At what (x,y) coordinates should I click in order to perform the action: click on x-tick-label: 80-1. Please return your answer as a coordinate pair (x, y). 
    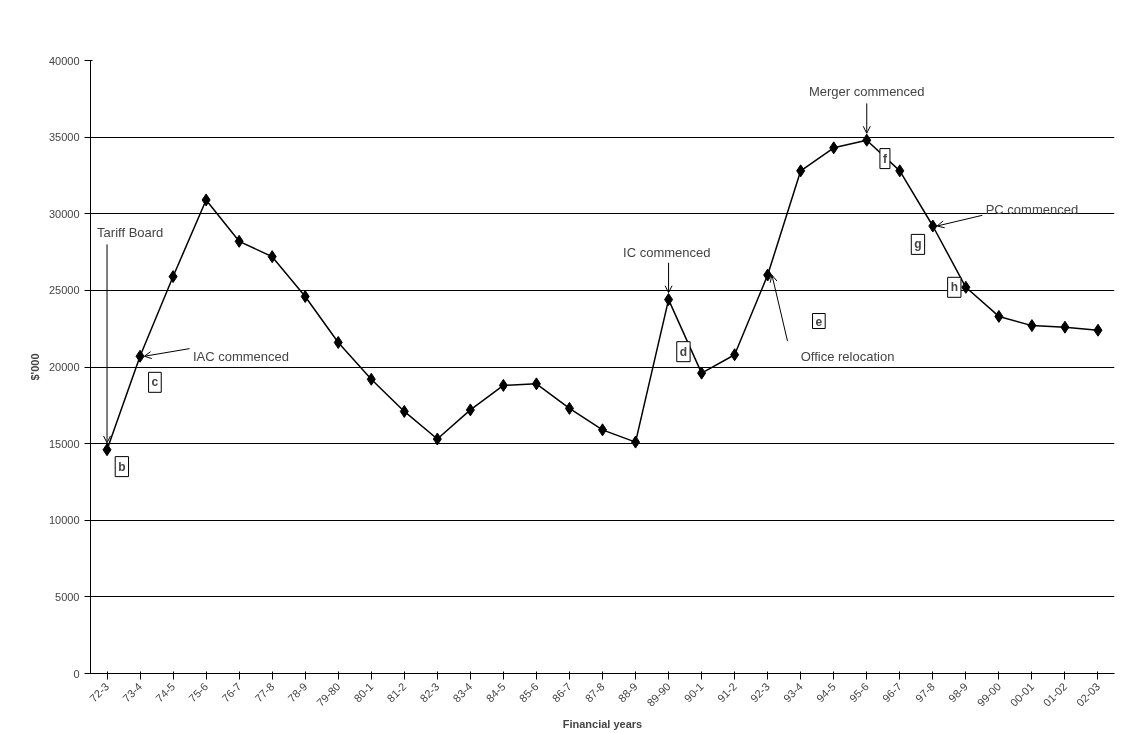
    Looking at the image, I should click on (363, 692).